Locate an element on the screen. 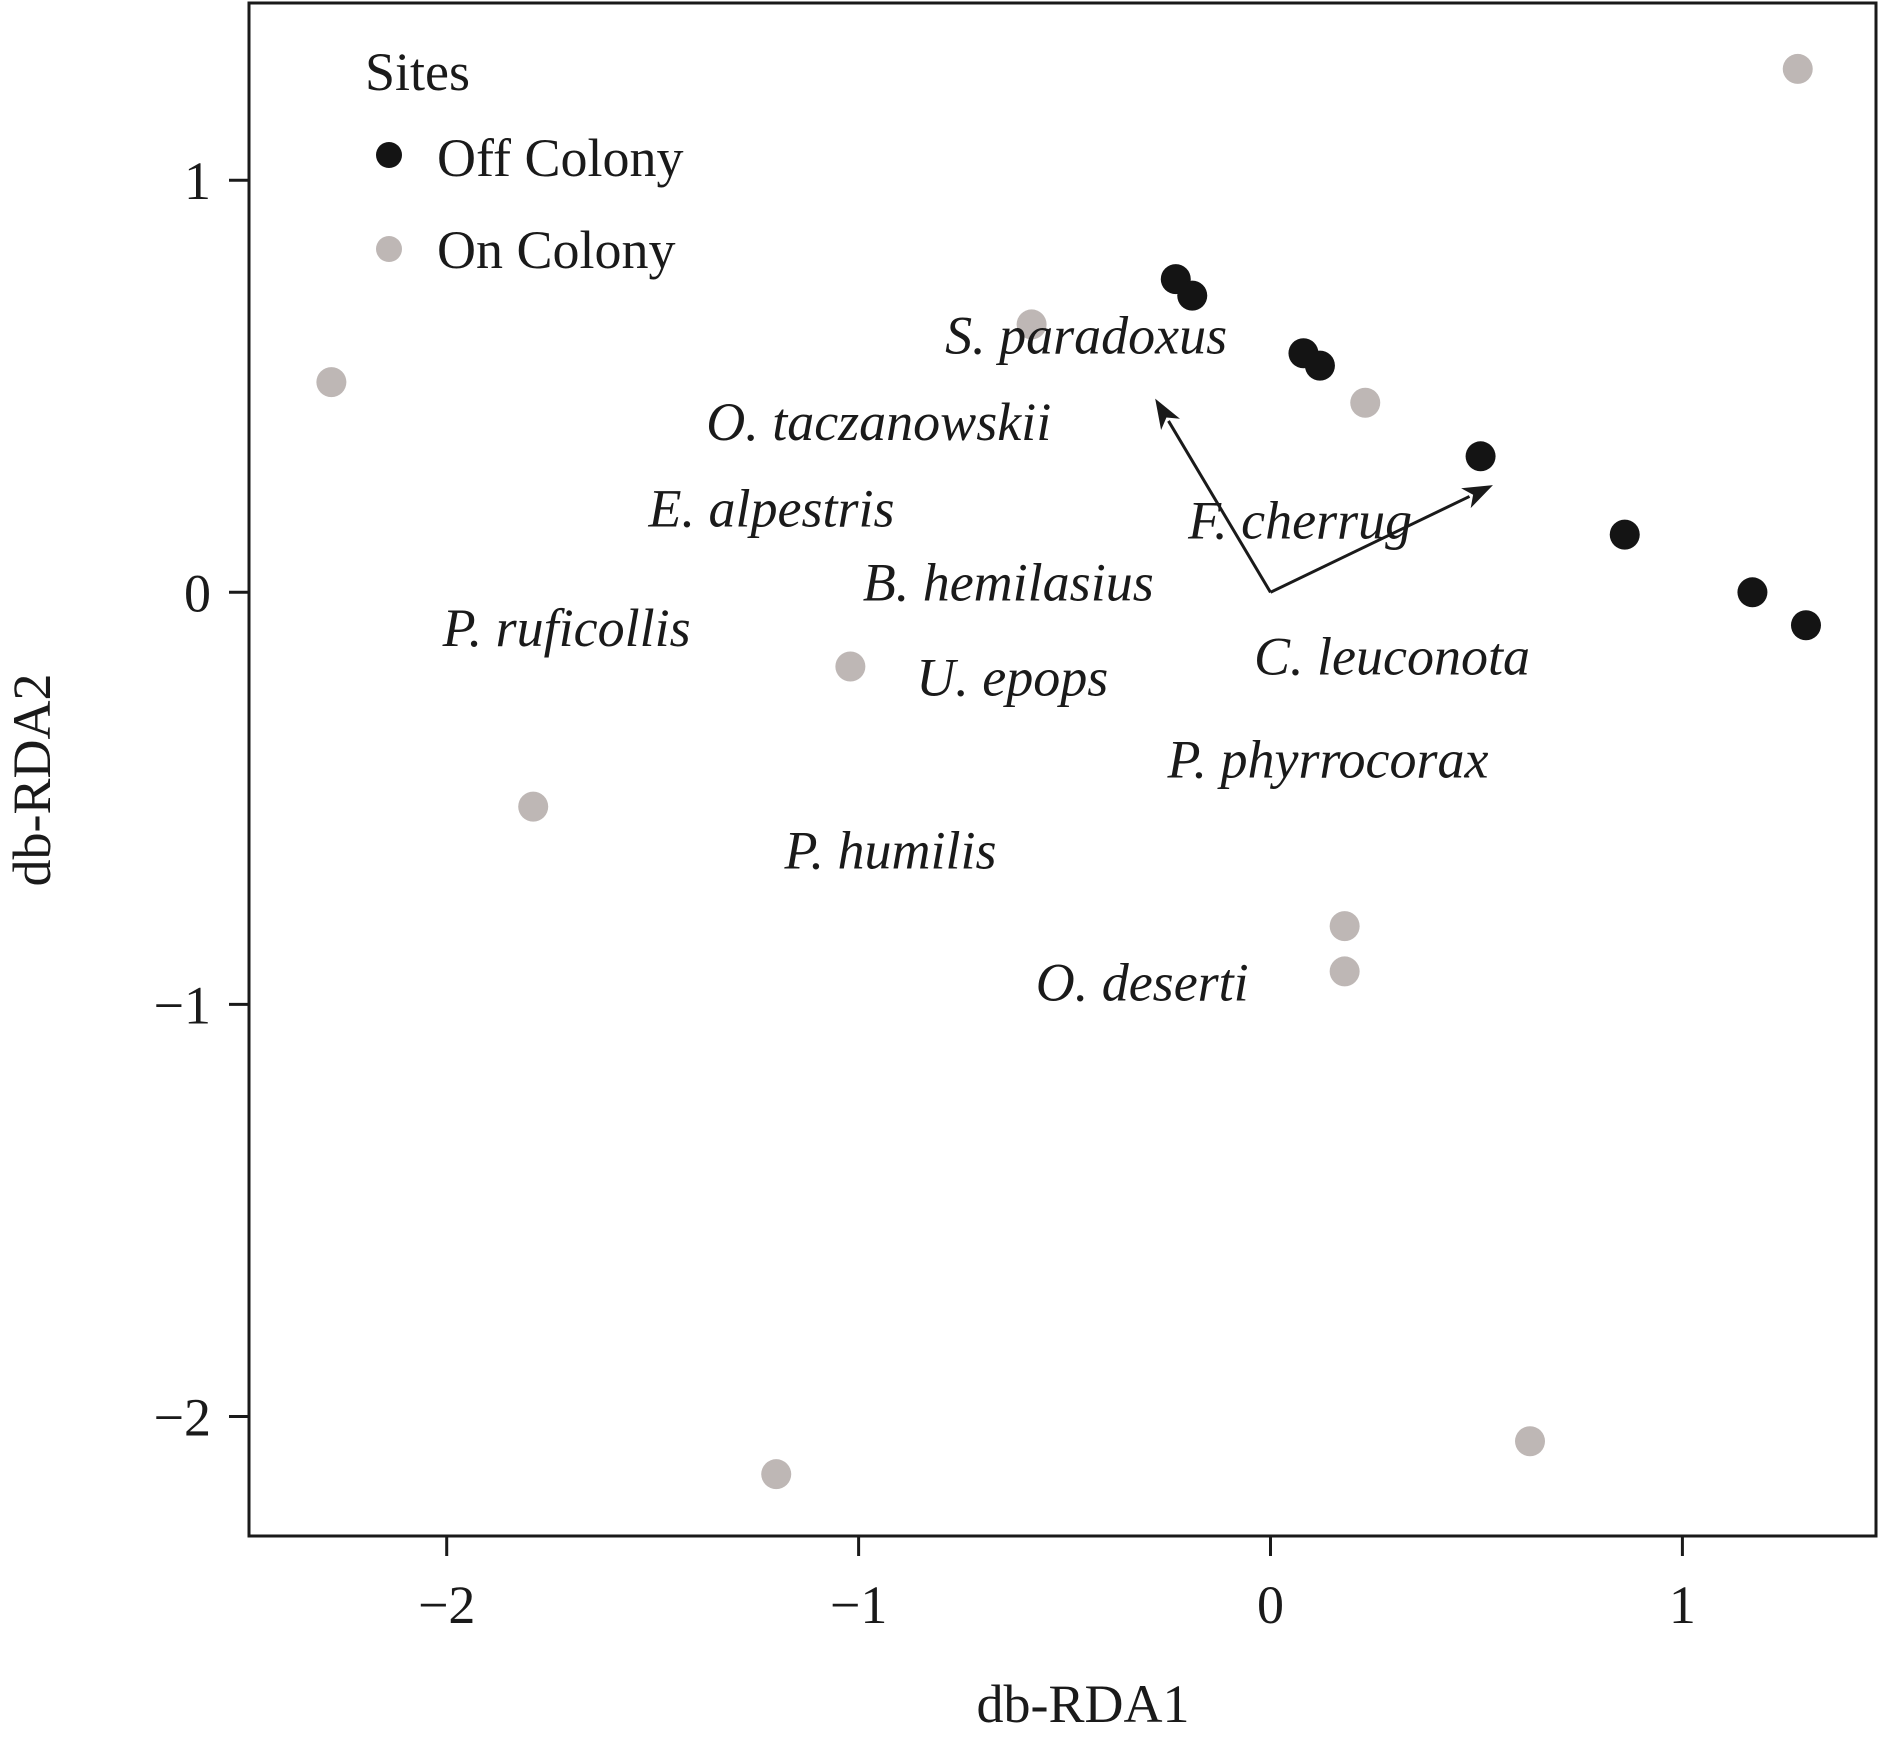 This screenshot has width=1879, height=1742. biplot-vectors is located at coordinates (1324, 496).